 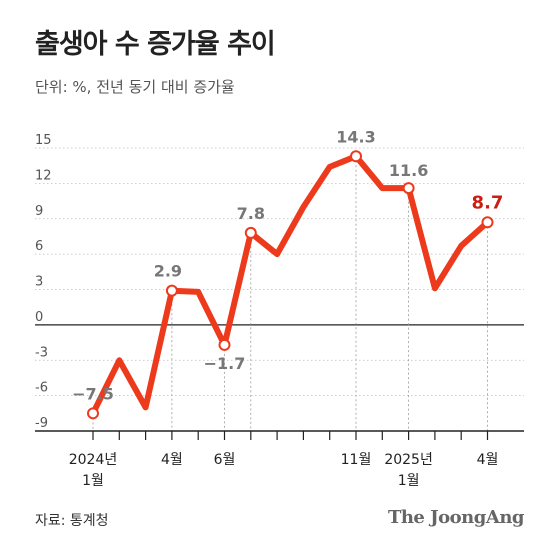 What do you see at coordinates (93, 460) in the screenshot?
I see `x-tick-label: 2024년` at bounding box center [93, 460].